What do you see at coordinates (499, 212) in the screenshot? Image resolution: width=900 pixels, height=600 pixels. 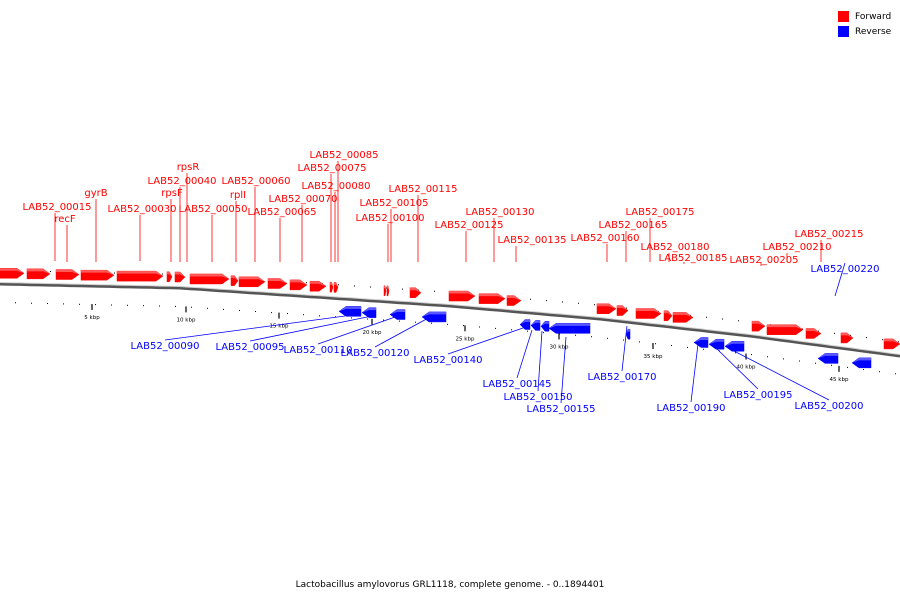 I see `forward-gene-label: LAB52_00130` at bounding box center [499, 212].